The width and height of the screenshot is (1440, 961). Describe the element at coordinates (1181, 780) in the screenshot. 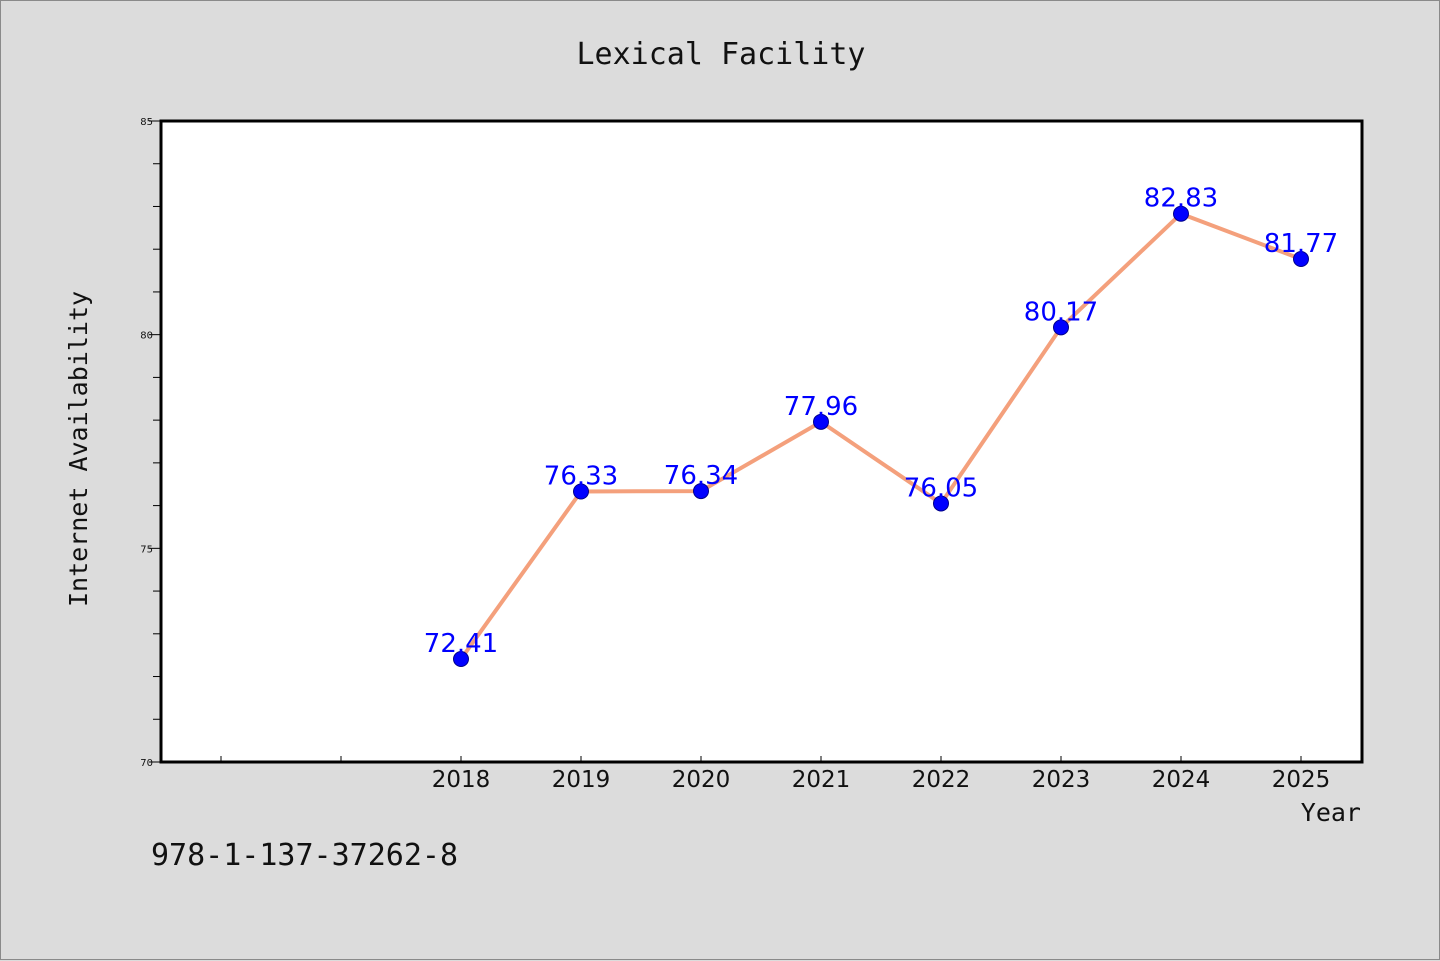

I see `x-tick-label: 2024` at that location.